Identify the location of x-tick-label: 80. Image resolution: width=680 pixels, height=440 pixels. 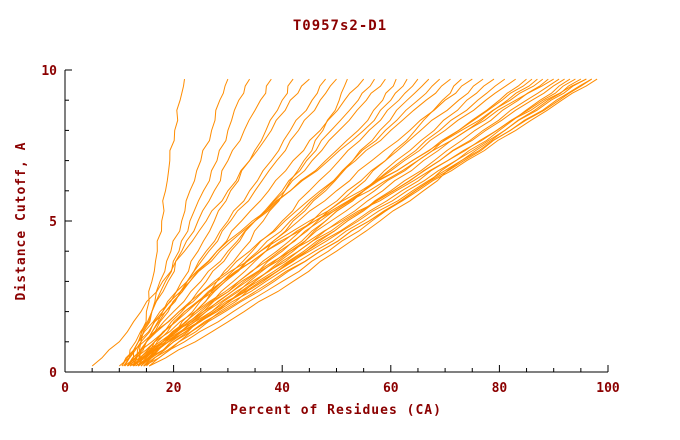
(500, 388).